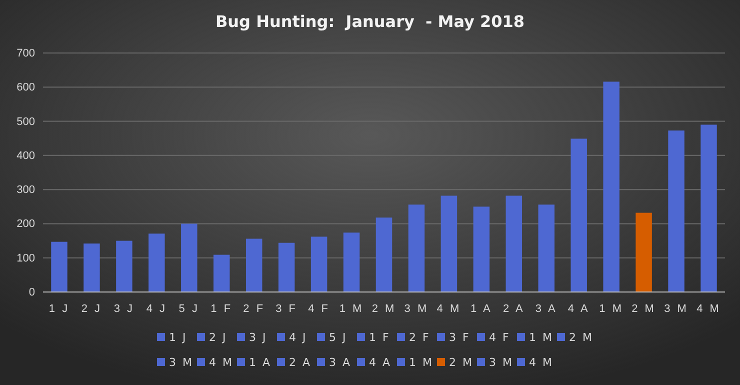 This screenshot has width=740, height=385. What do you see at coordinates (340, 362) in the screenshot?
I see `legend-label: 3 A` at bounding box center [340, 362].